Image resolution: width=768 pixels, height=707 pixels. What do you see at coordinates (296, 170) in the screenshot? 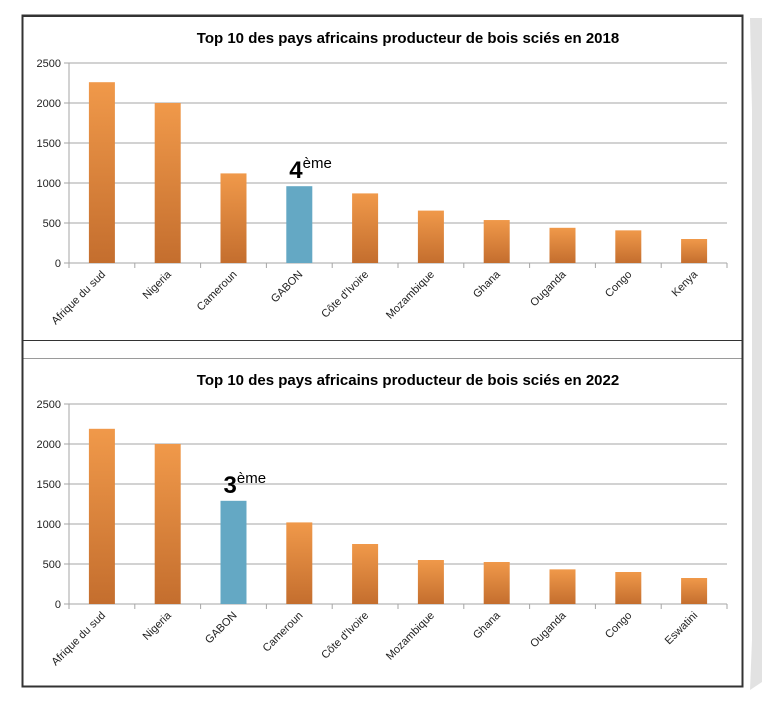
I see `rank-number: 4` at bounding box center [296, 170].